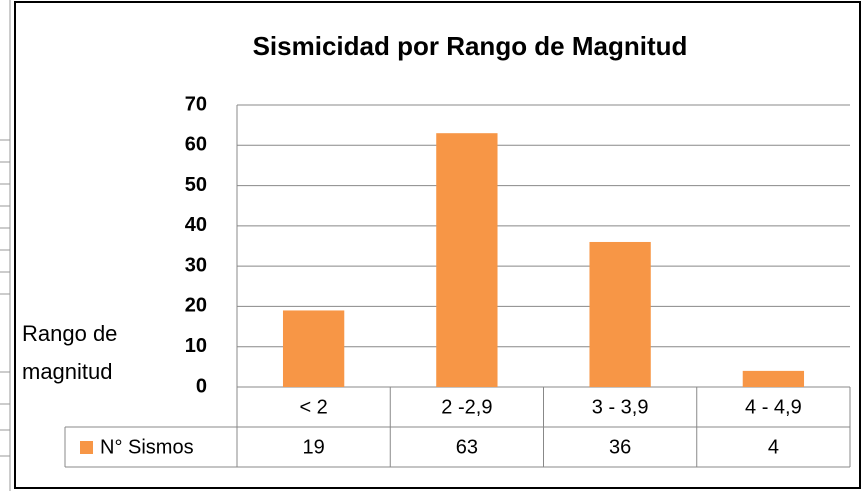  I want to click on chart-title: Sismicidad por Rango de Magnitud, so click(470, 46).